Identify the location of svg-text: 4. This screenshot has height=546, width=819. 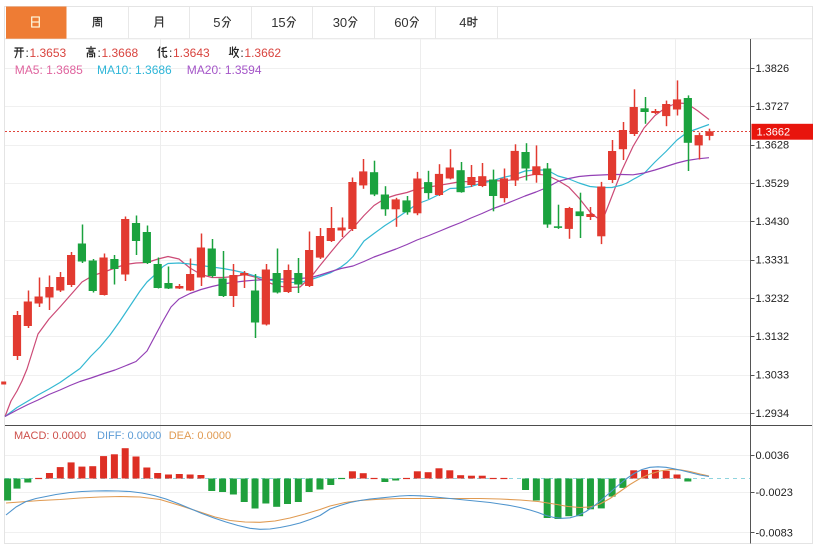
(462, 22).